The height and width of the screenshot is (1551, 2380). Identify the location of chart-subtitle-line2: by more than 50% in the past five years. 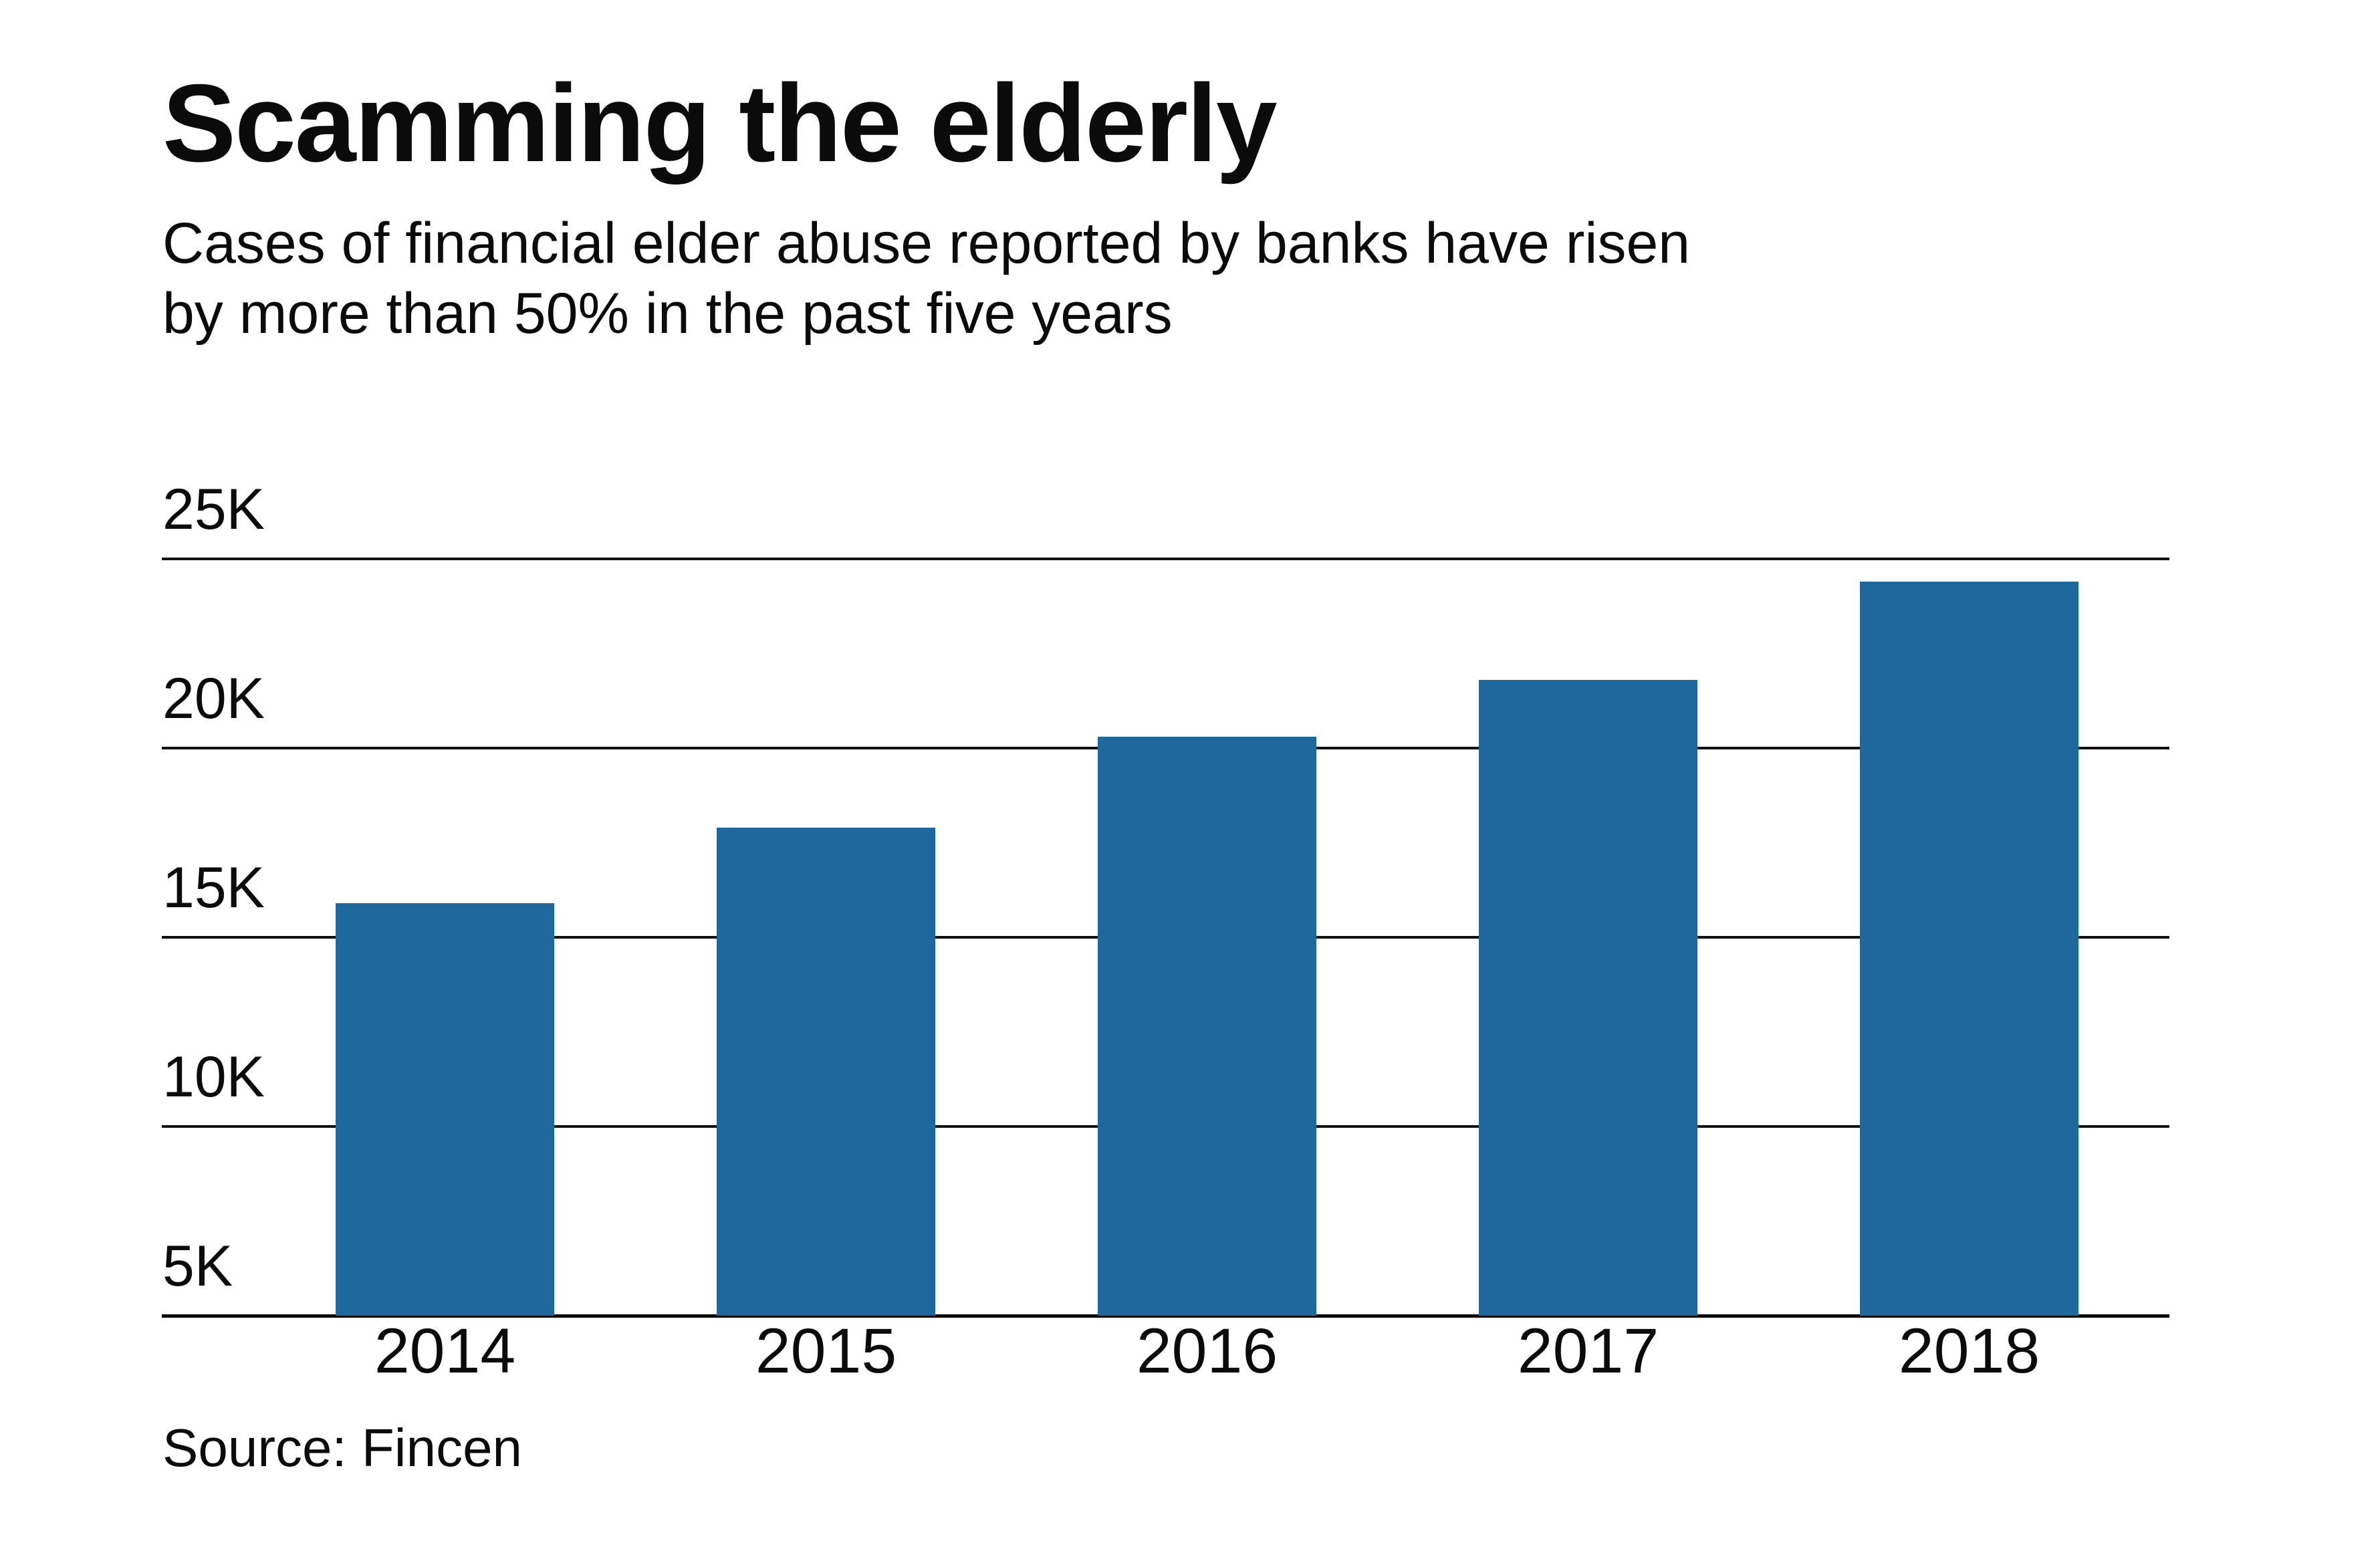
(667, 313).